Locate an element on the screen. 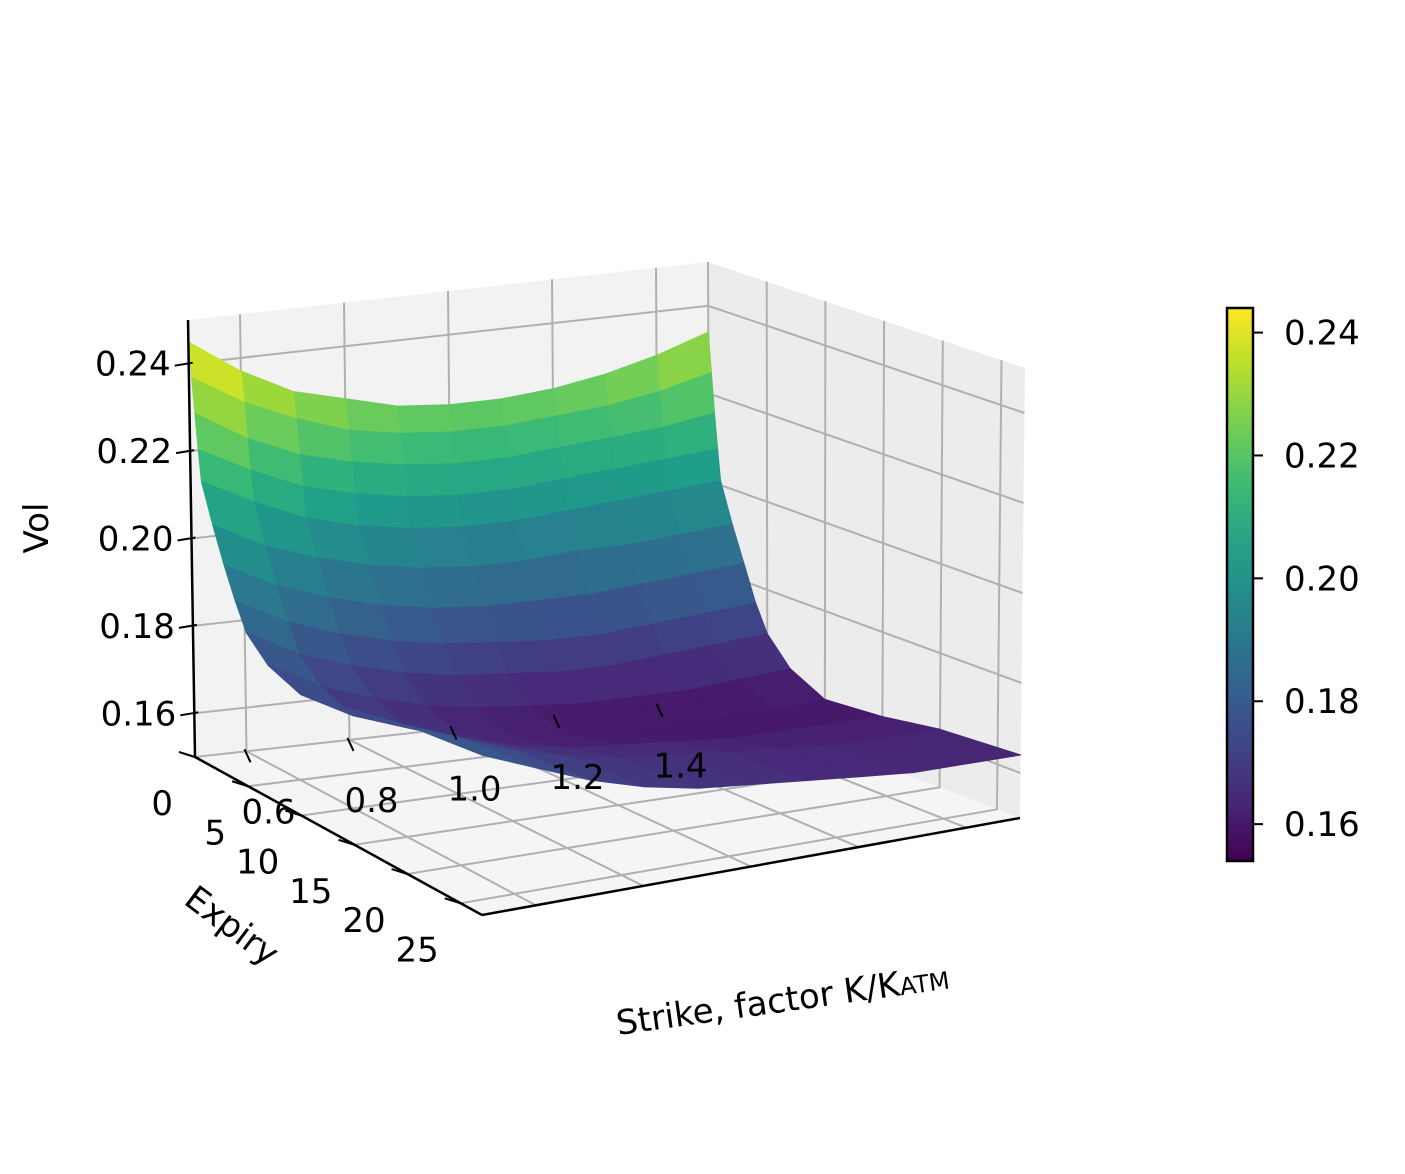  z-tick-label: 0.16 is located at coordinates (139, 714).